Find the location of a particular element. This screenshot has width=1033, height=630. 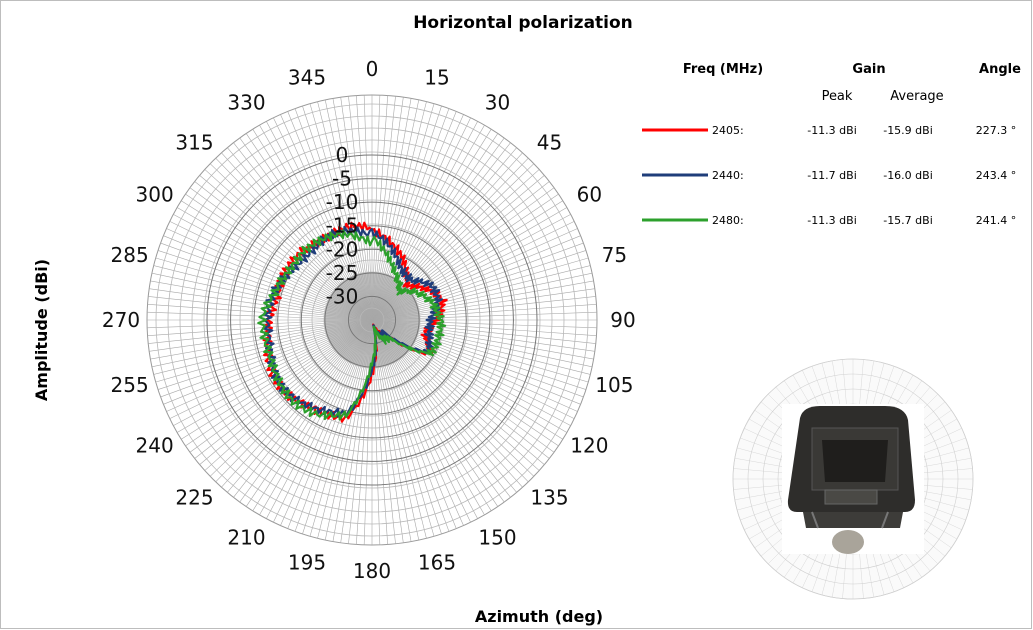

legend-header-angle: Angle is located at coordinates (1000, 69).